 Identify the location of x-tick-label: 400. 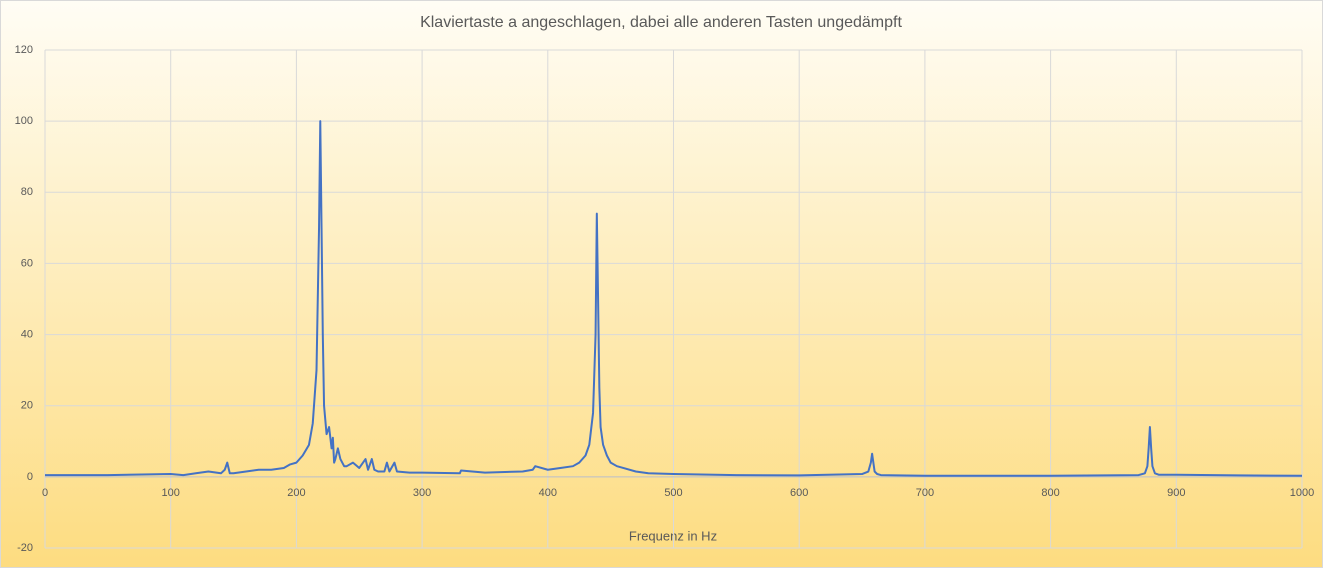
(548, 493).